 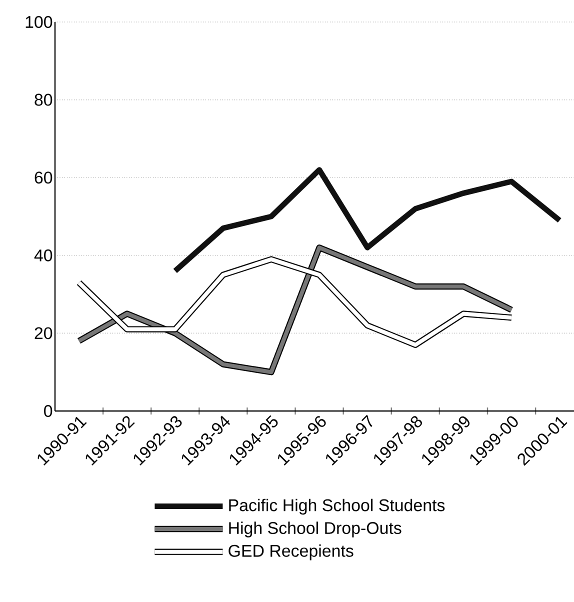 I want to click on legend-label: Pacific High School Students, so click(x=337, y=506).